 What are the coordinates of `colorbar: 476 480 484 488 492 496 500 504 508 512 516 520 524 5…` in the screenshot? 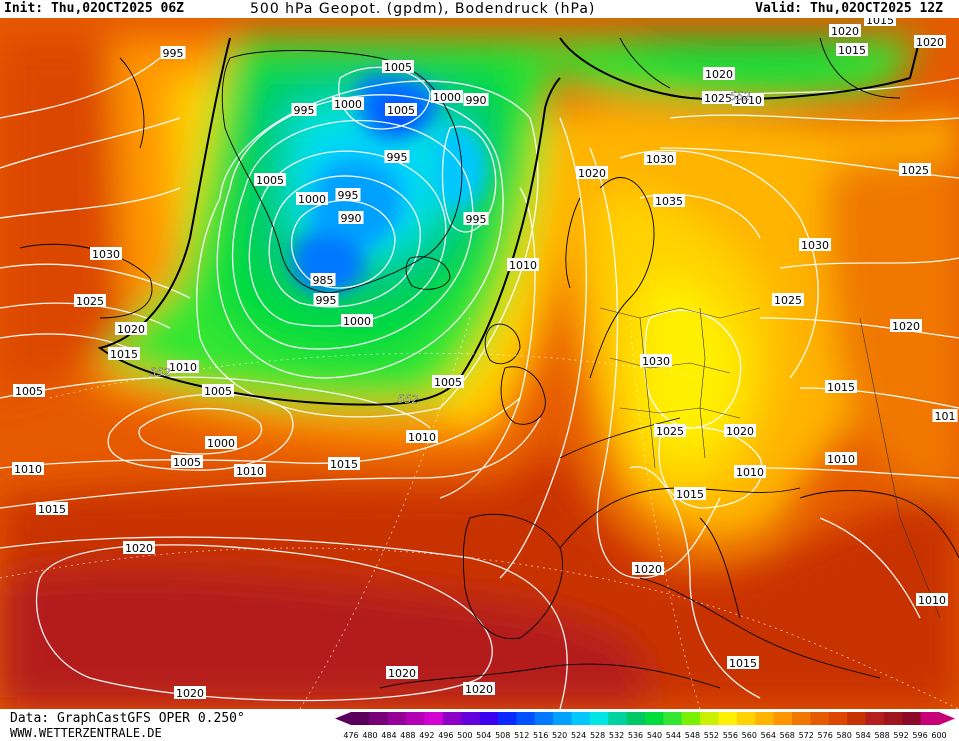 It's located at (645, 726).